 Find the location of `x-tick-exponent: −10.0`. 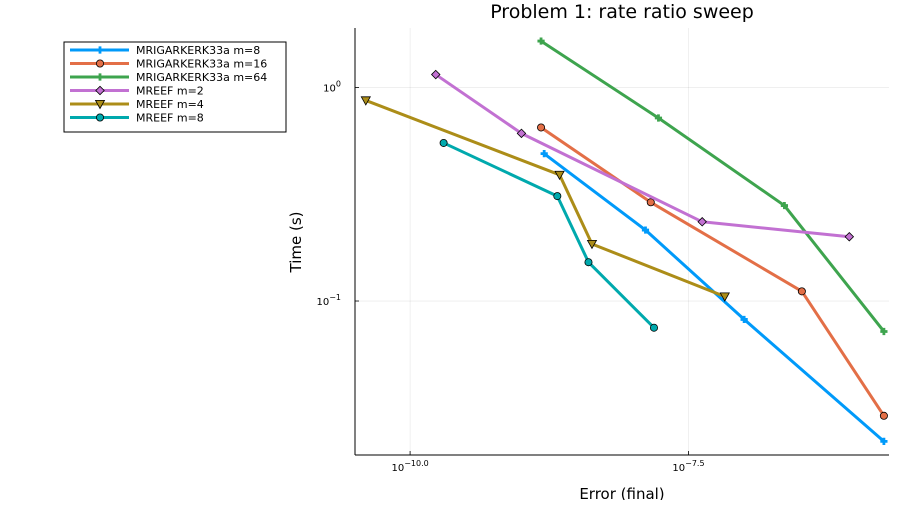

x-tick-exponent: −10.0 is located at coordinates (416, 463).